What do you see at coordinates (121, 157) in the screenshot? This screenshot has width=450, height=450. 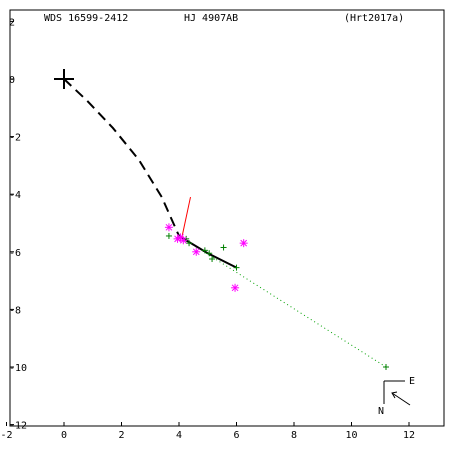 I see `orbit-dashed-segment` at bounding box center [121, 157].